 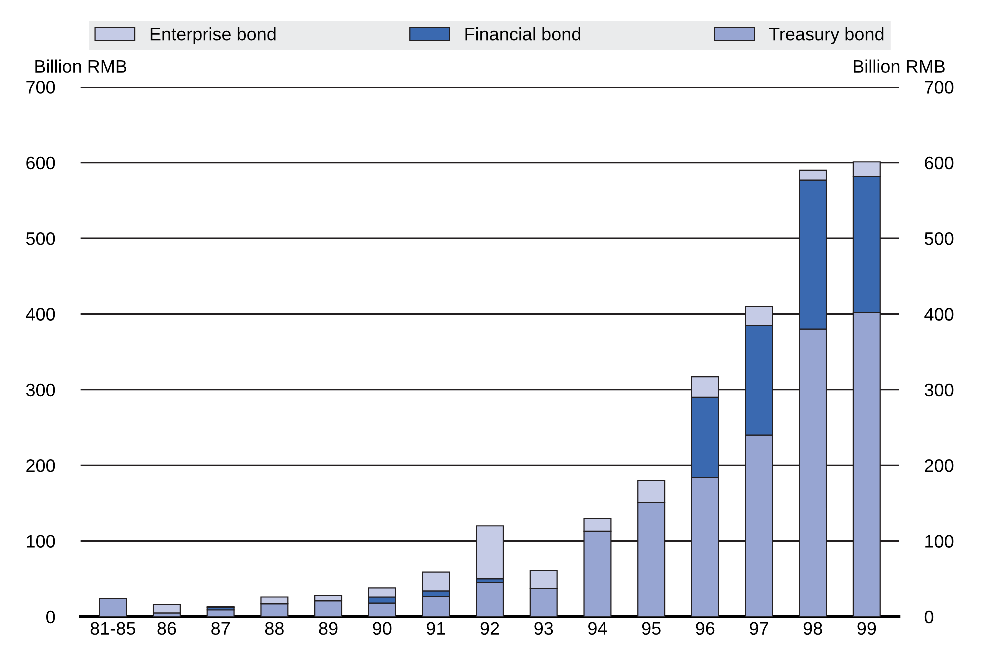 What do you see at coordinates (939, 390) in the screenshot?
I see `y2-tick-label: 300` at bounding box center [939, 390].